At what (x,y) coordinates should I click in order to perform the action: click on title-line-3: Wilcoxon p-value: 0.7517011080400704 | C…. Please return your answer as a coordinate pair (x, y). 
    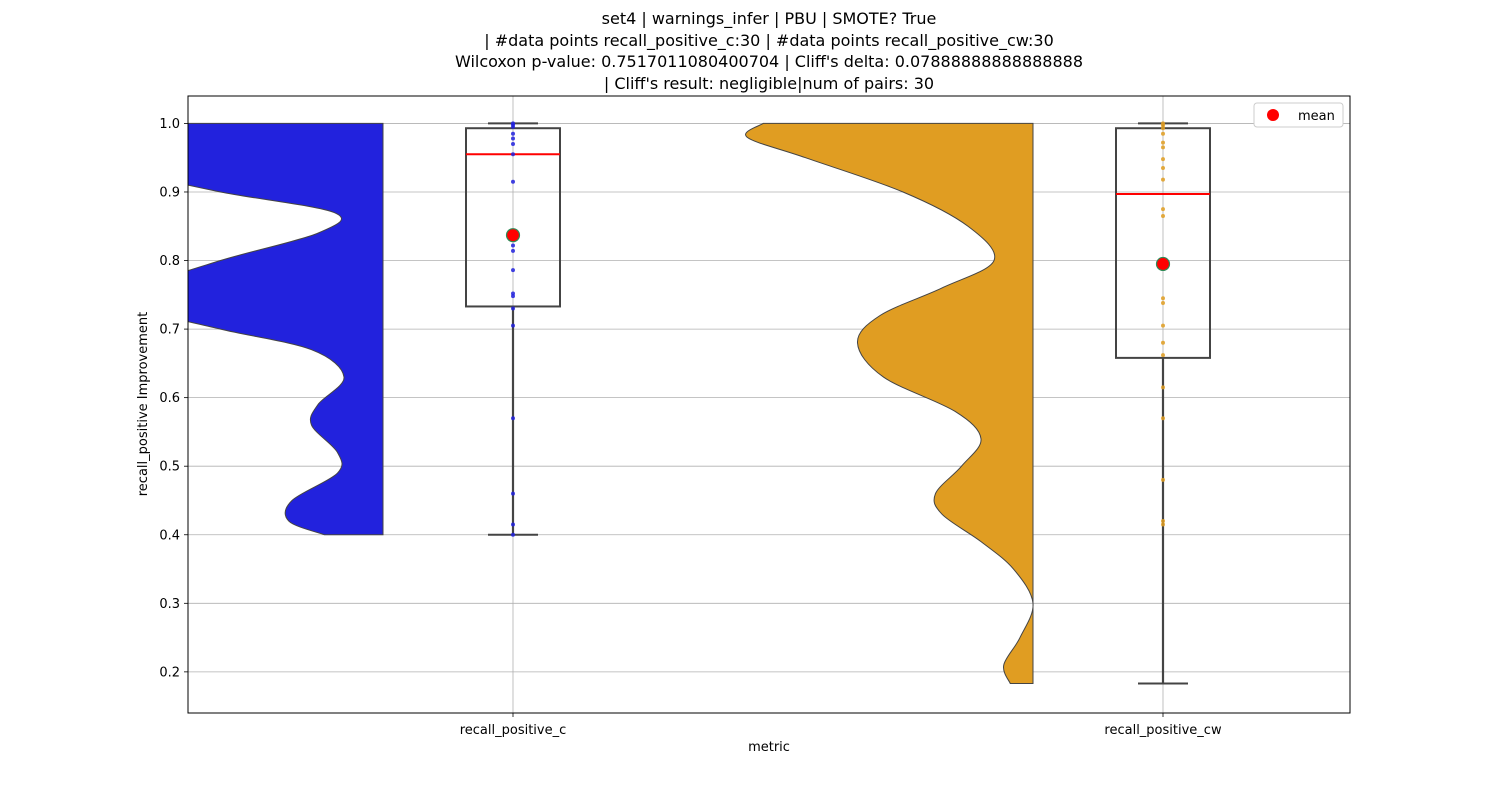
    Looking at the image, I should click on (769, 61).